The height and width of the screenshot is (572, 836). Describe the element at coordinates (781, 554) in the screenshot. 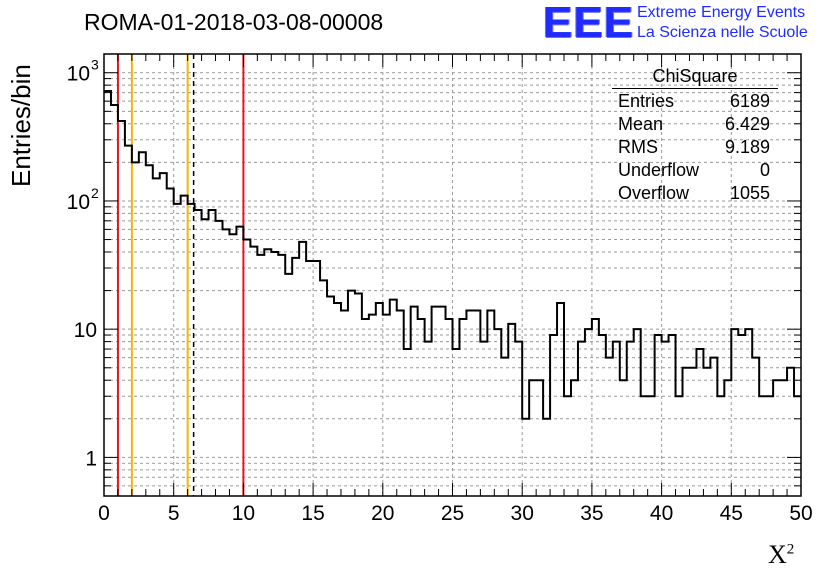

I see `x-axis-label: X2` at that location.